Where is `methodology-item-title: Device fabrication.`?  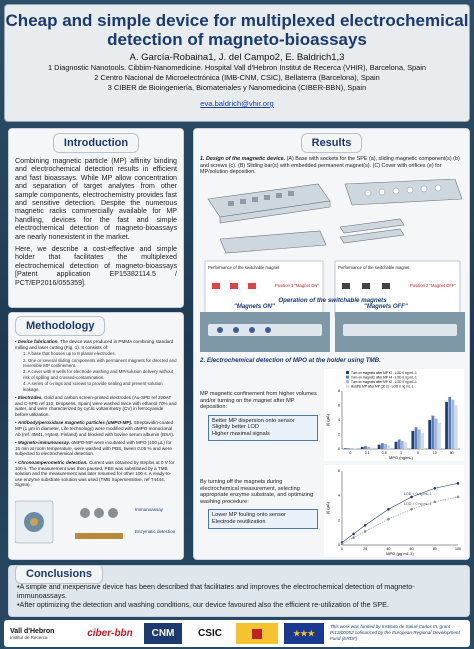
methodology-item-title: Device fabrication. is located at coordinates (38, 341).